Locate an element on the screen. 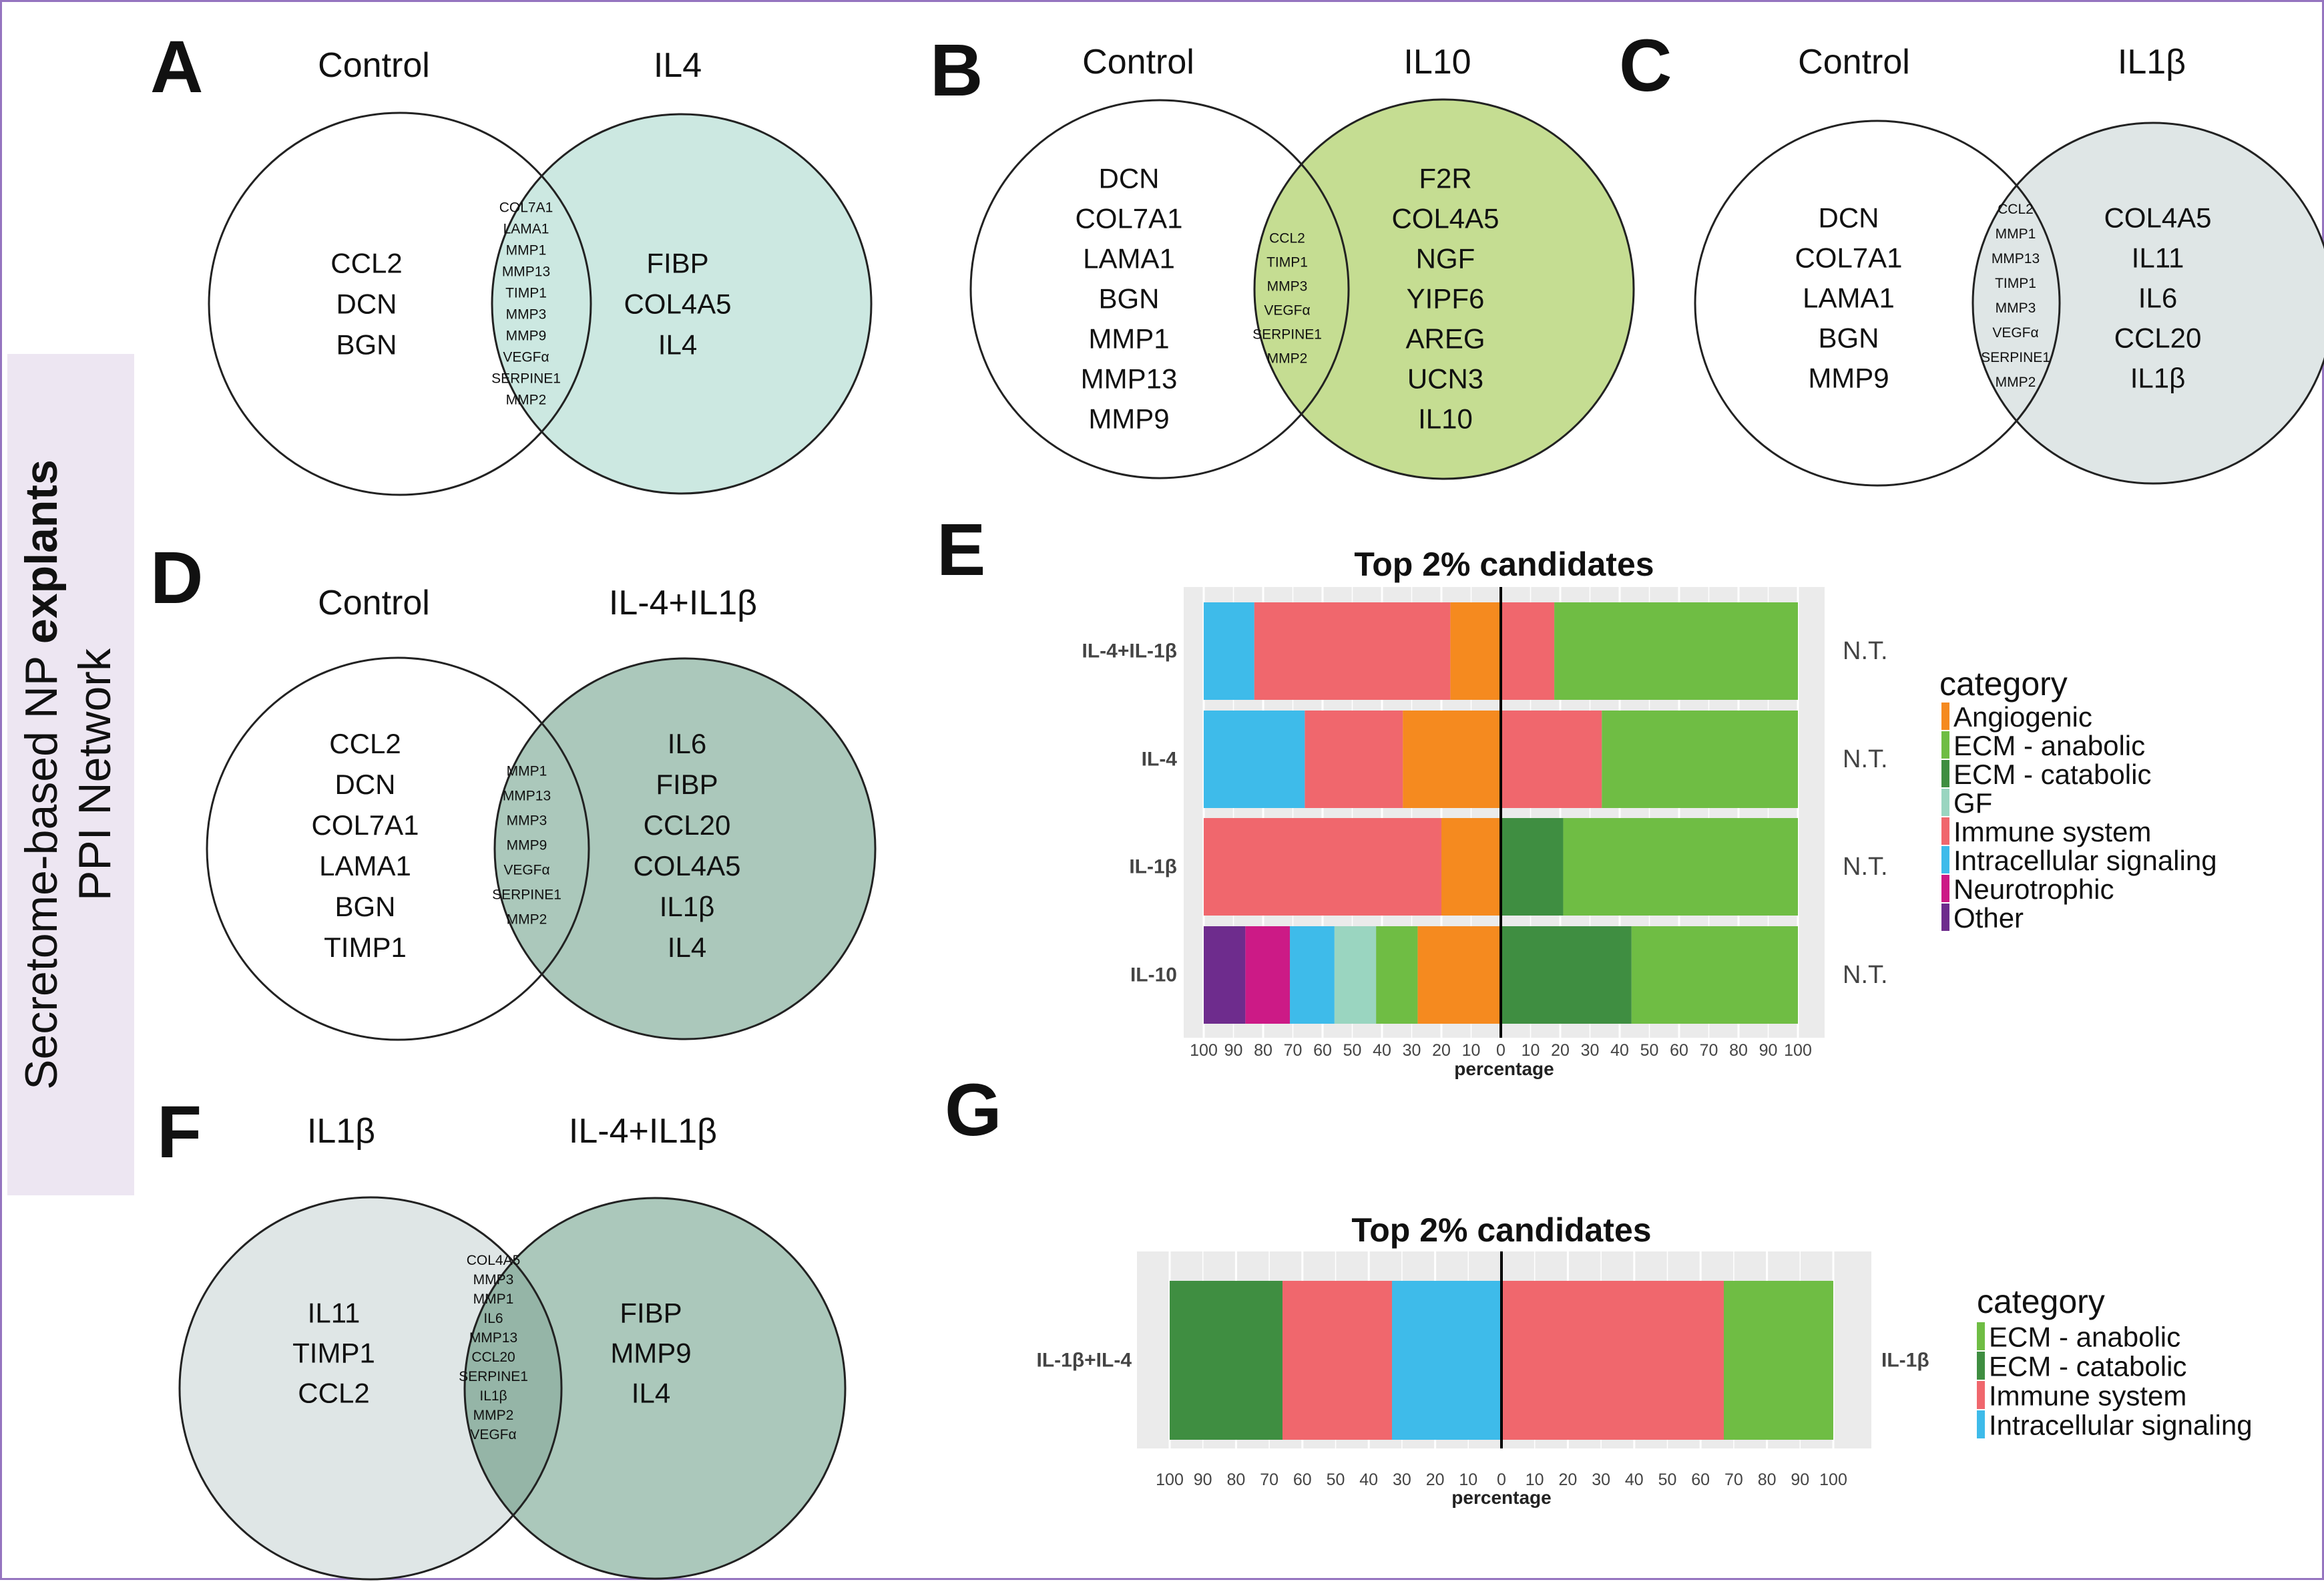 This screenshot has width=2324, height=1582. venn-c-overlap-item: MMP3 is located at coordinates (2016, 308).